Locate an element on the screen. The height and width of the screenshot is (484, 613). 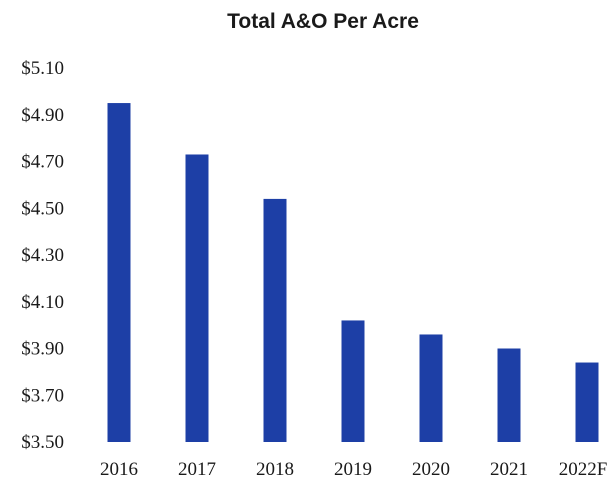
y-tick-label: $4.30 is located at coordinates (42, 255).